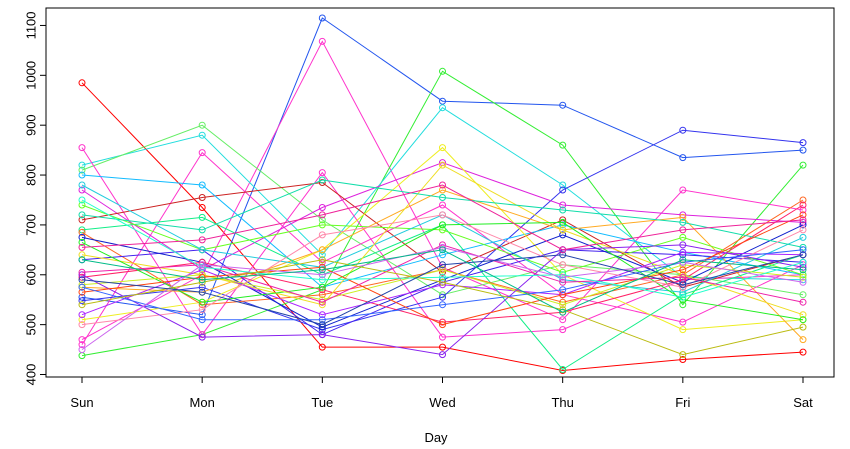 The image size is (850, 449). What do you see at coordinates (441, 393) in the screenshot?
I see `x-axis: Sun Mon Tue Wed Thu Fri Sat` at bounding box center [441, 393].